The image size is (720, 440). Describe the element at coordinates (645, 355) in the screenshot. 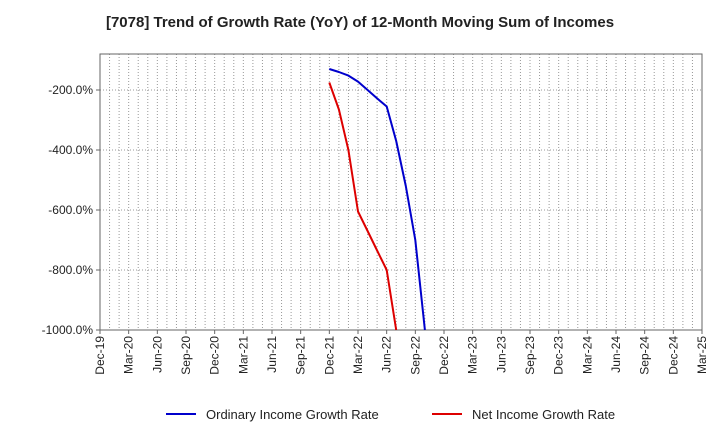

I see `x-tick-label: Sep-24` at that location.